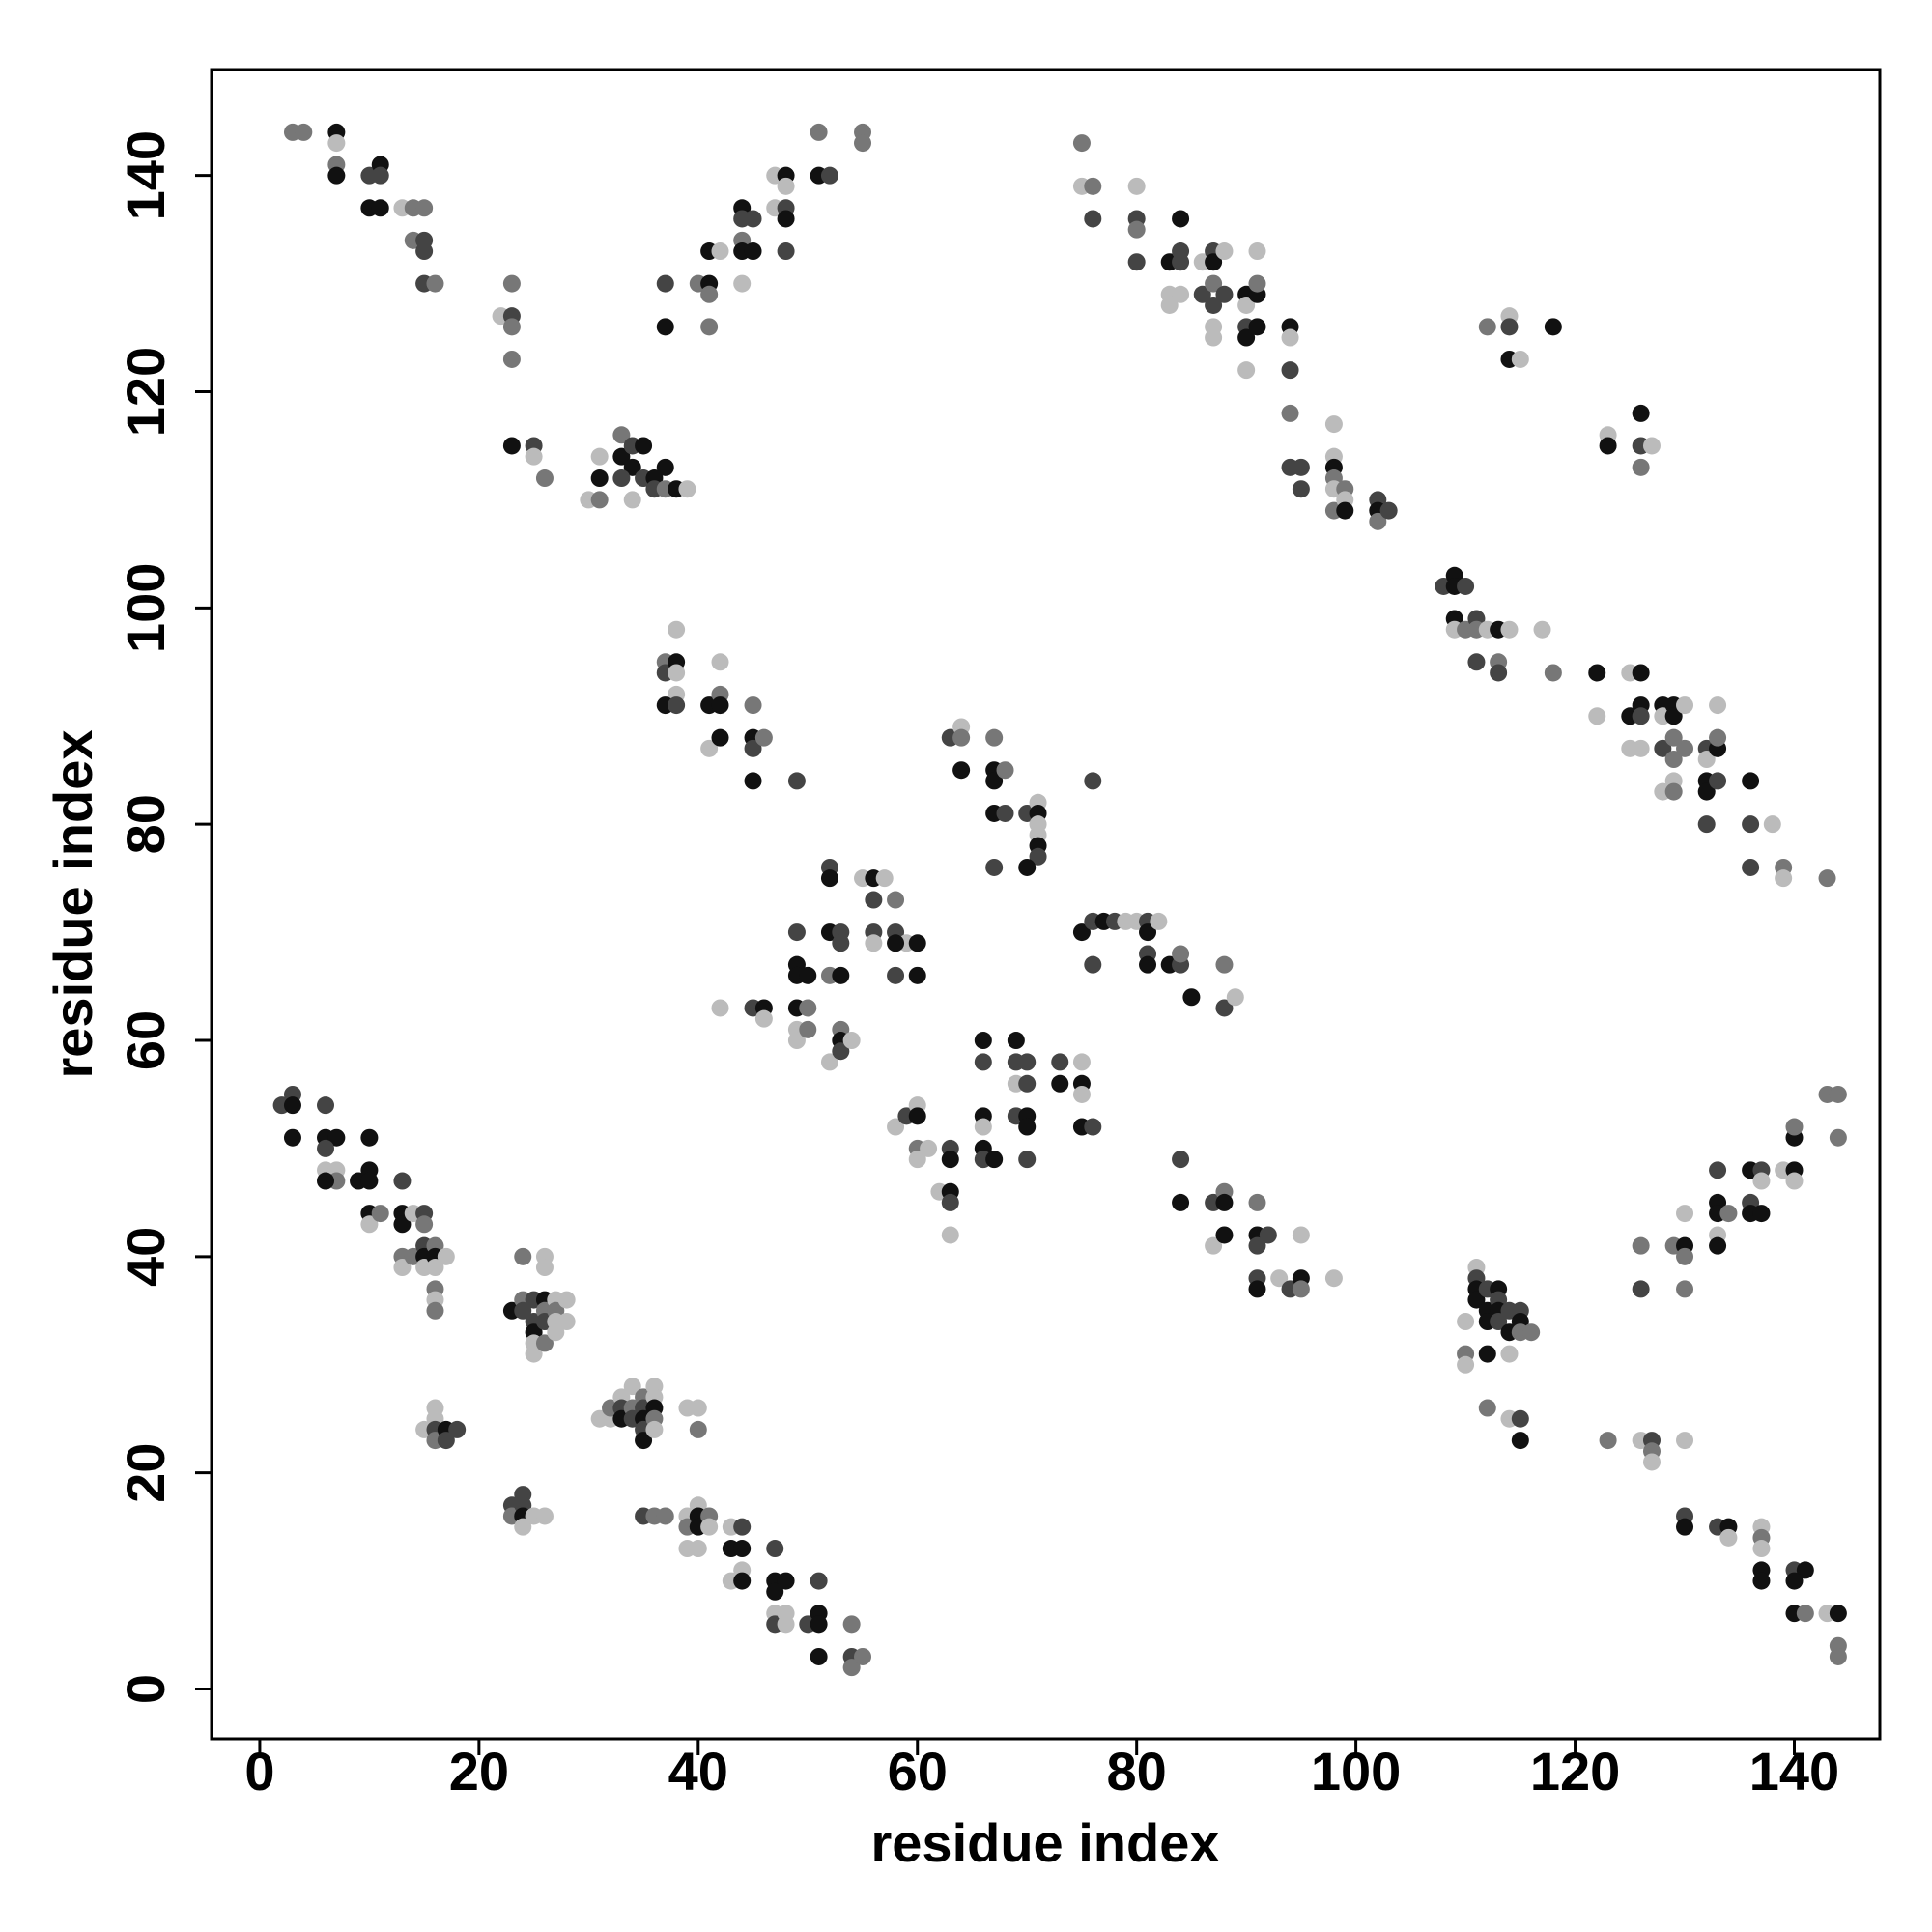 The image size is (1932, 1932). What do you see at coordinates (1137, 1771) in the screenshot?
I see `x-tick-label: 80` at bounding box center [1137, 1771].